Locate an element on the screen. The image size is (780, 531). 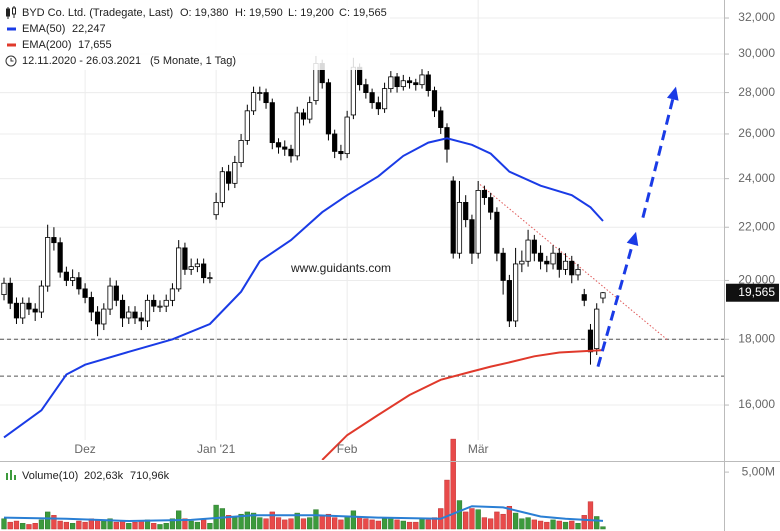
candle-icon is located at coordinates (11, 12).